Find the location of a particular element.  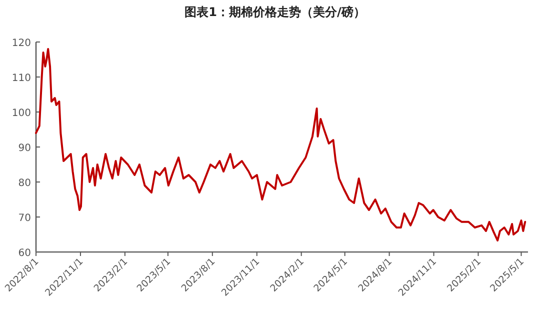

y-tick-label: 90 is located at coordinates (24, 148).